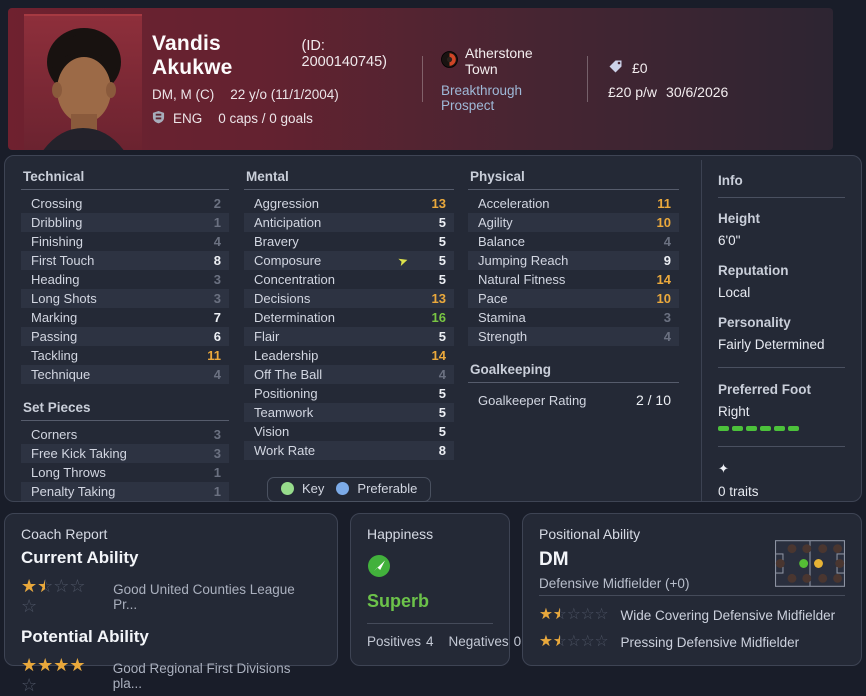  What do you see at coordinates (343, 488) in the screenshot?
I see `preferable-dot-icon` at bounding box center [343, 488].